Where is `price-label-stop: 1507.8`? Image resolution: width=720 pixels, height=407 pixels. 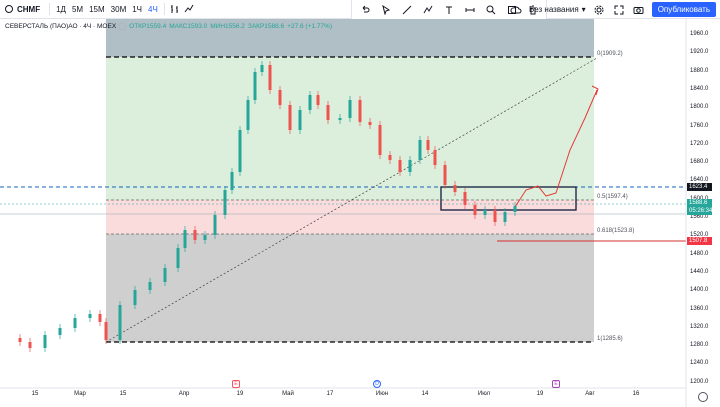 price-label-stop: 1507.8 is located at coordinates (699, 241).